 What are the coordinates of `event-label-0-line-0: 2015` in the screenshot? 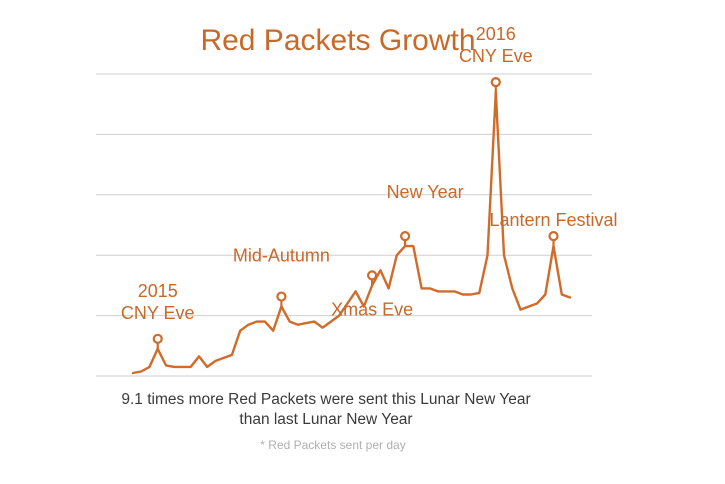 It's located at (158, 291).